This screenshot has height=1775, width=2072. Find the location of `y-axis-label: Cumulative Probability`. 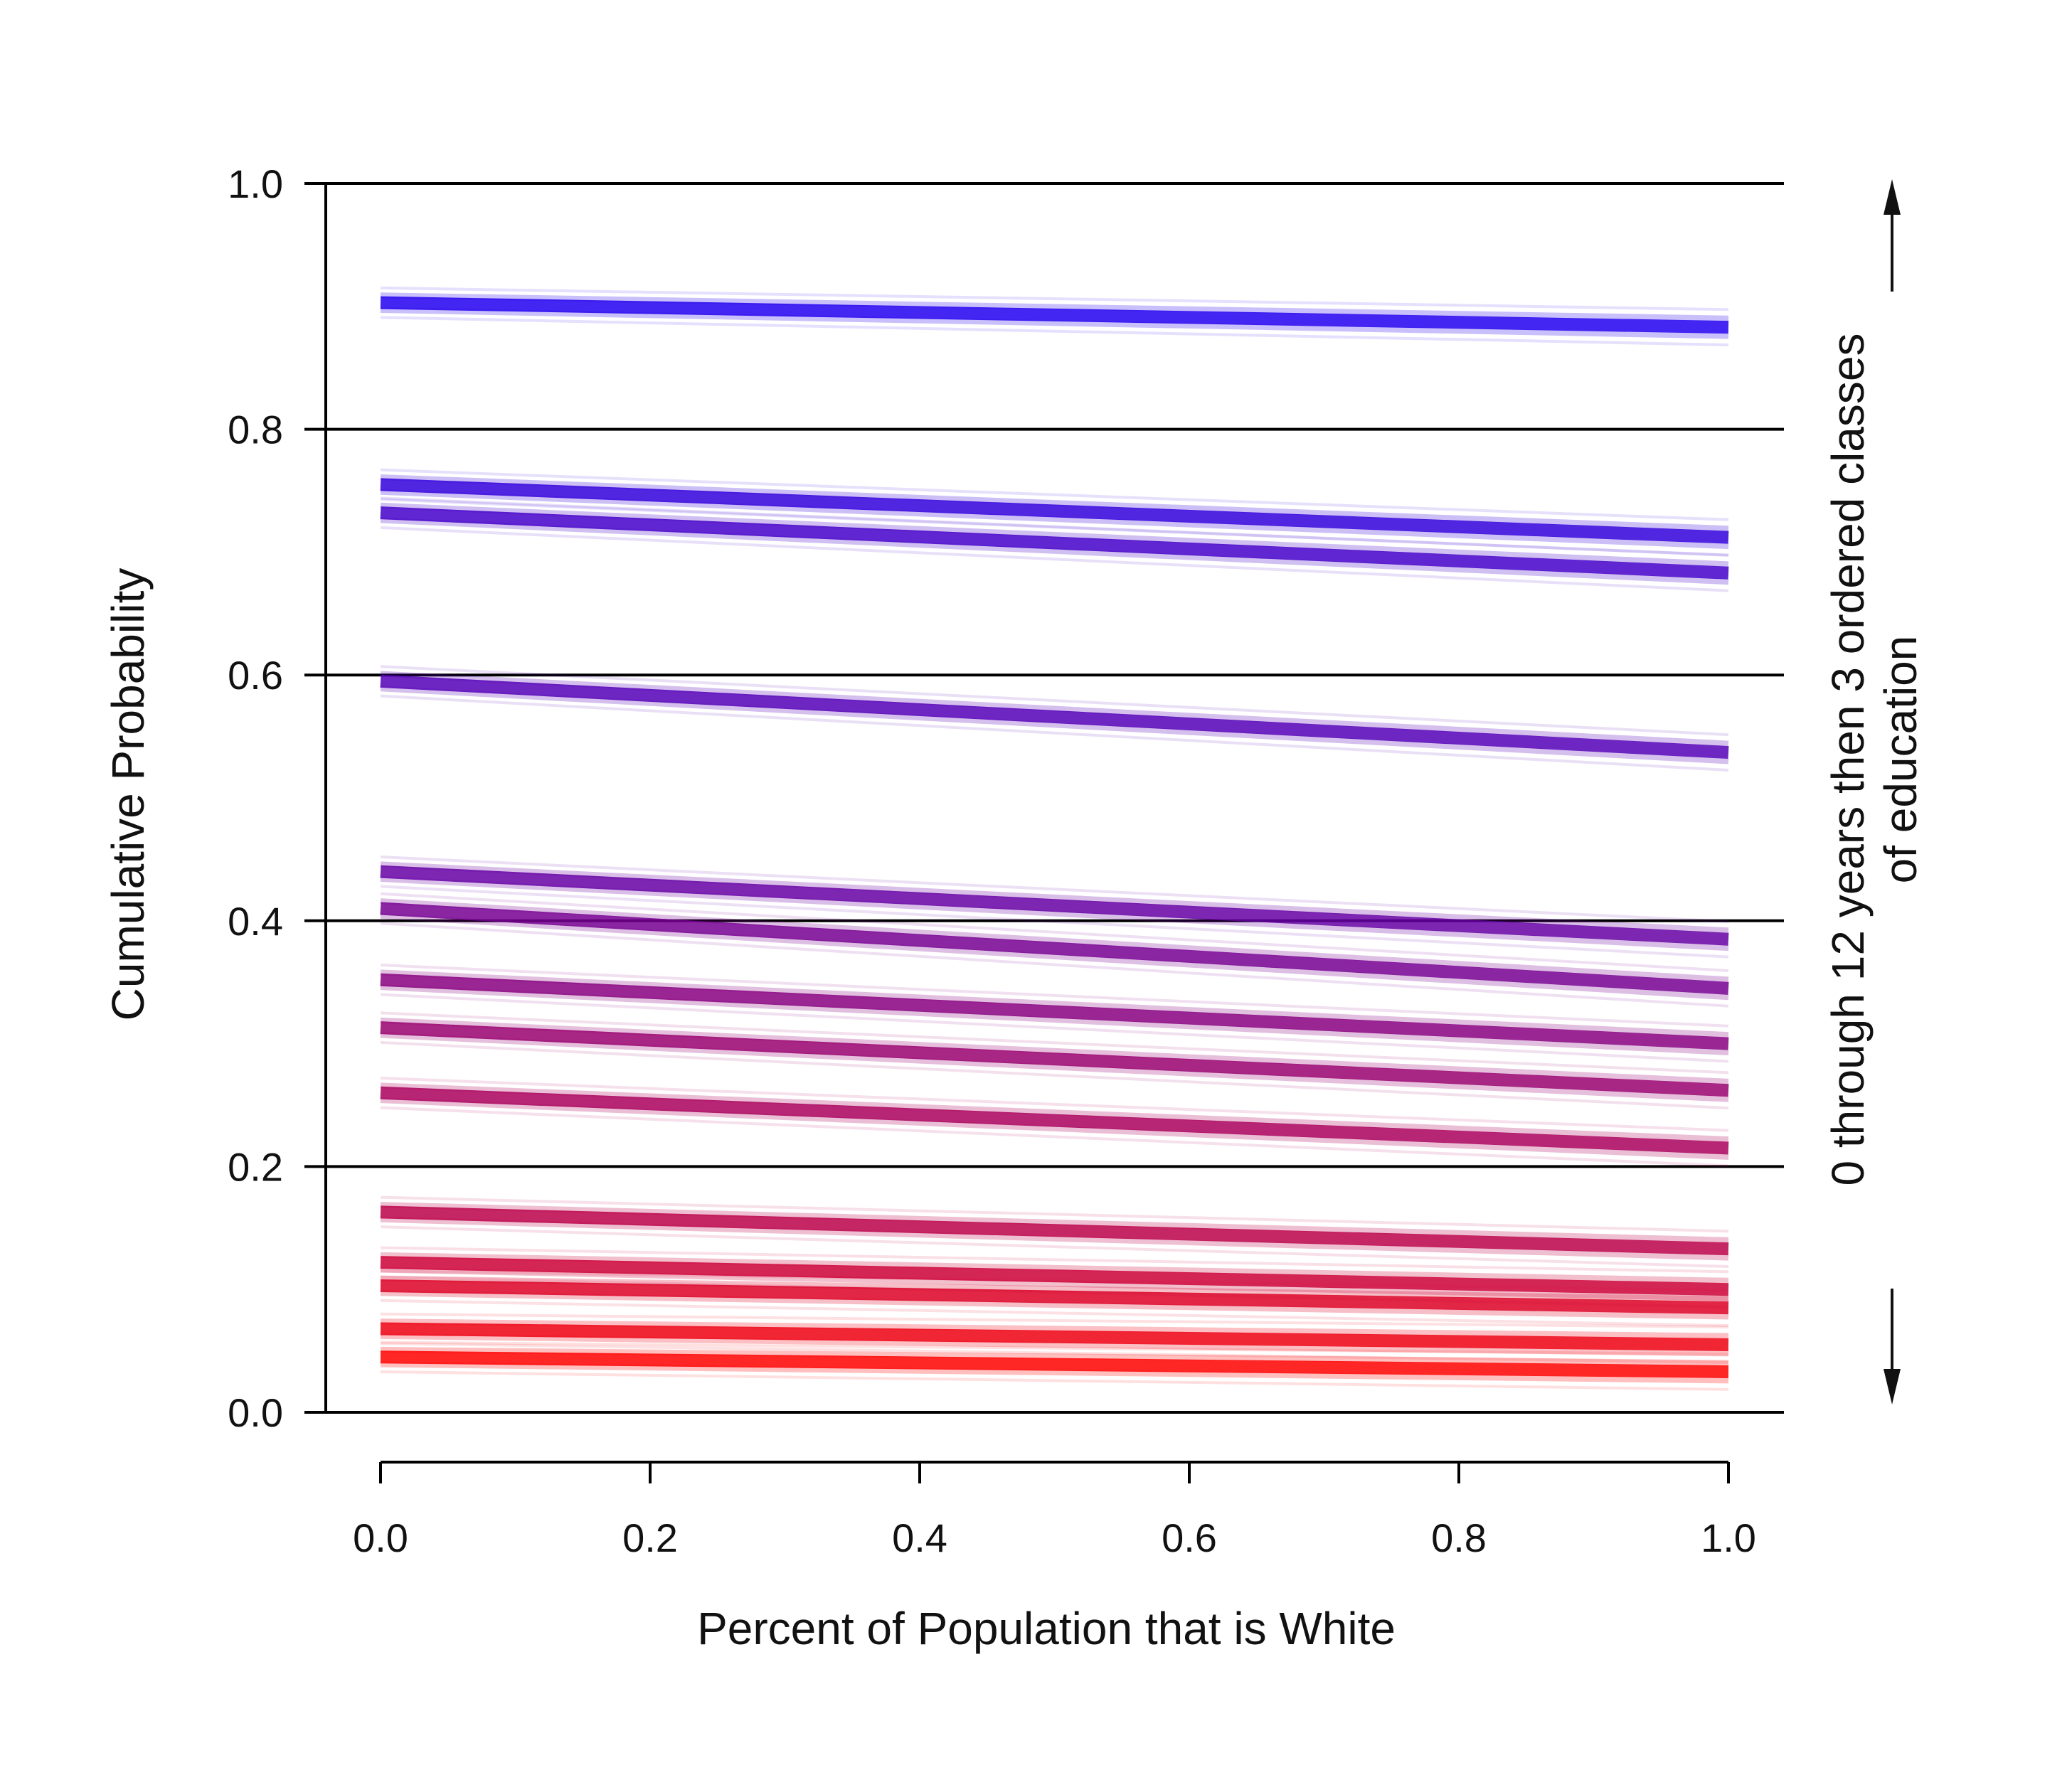

y-axis-label: Cumulative Probability is located at coordinates (128, 794).